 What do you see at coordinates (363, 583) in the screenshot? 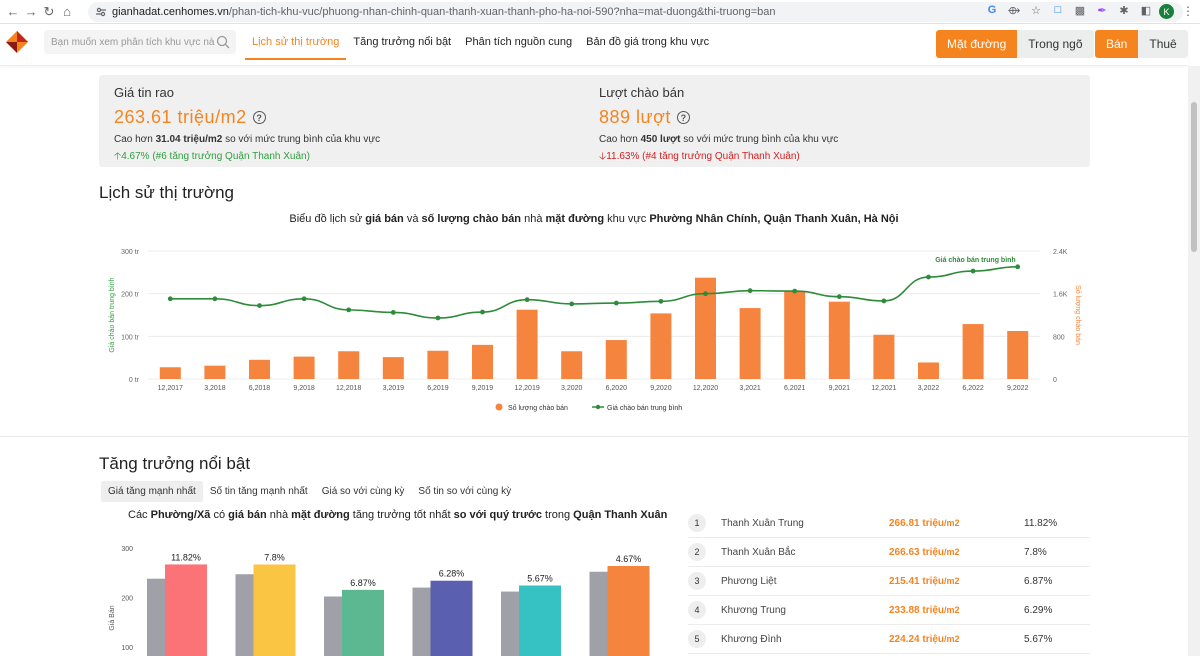
I see `bar-growth-label: 6.87%` at bounding box center [363, 583].